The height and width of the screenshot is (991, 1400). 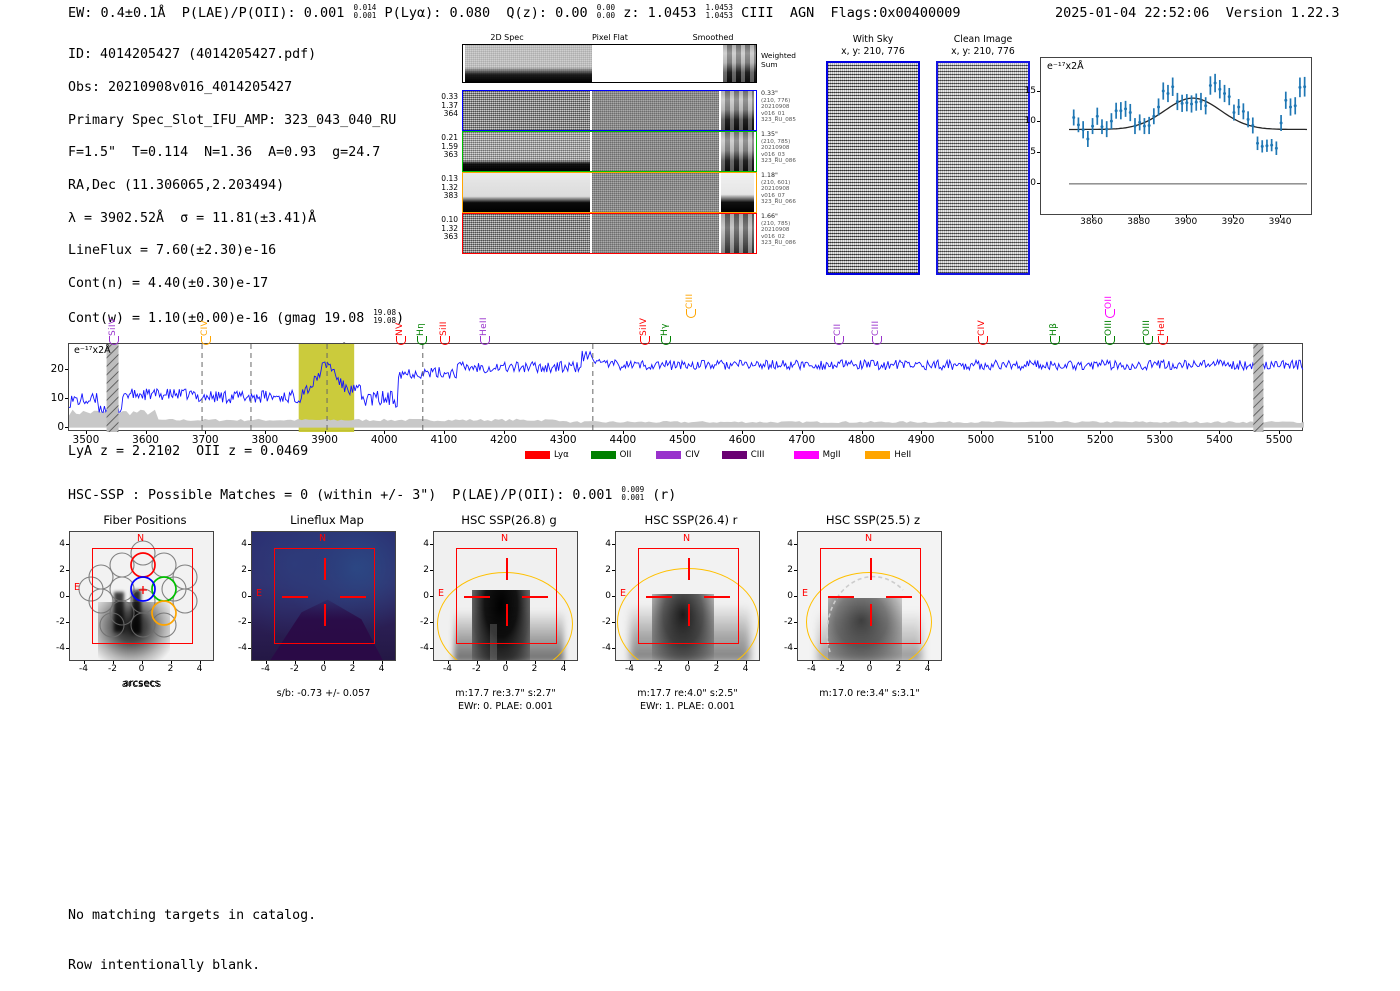 What do you see at coordinates (687, 596) in the screenshot?
I see `hsc-r-panel: N E` at bounding box center [687, 596].